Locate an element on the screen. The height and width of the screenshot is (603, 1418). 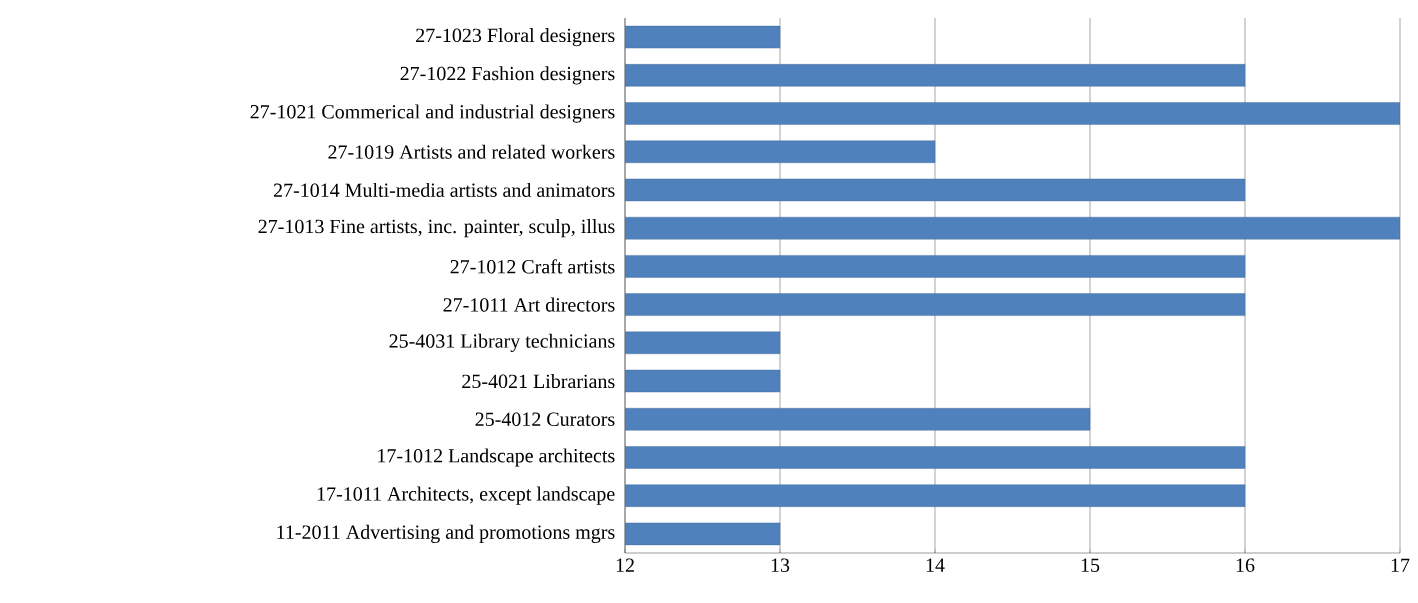
y-tick-label: 27-1012 Craft artists is located at coordinates (532, 266).